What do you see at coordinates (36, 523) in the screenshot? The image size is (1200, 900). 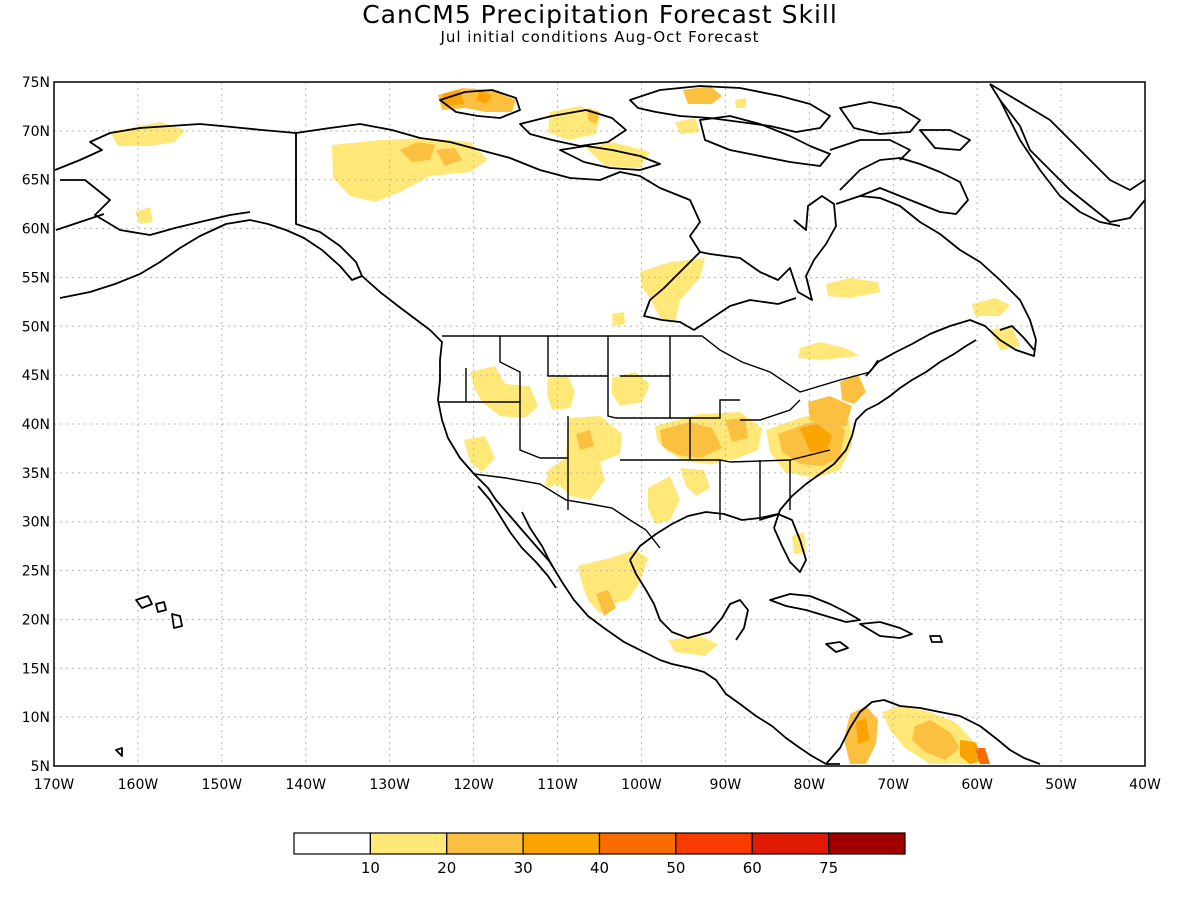 I see `lat-label-30n: 30N` at bounding box center [36, 523].